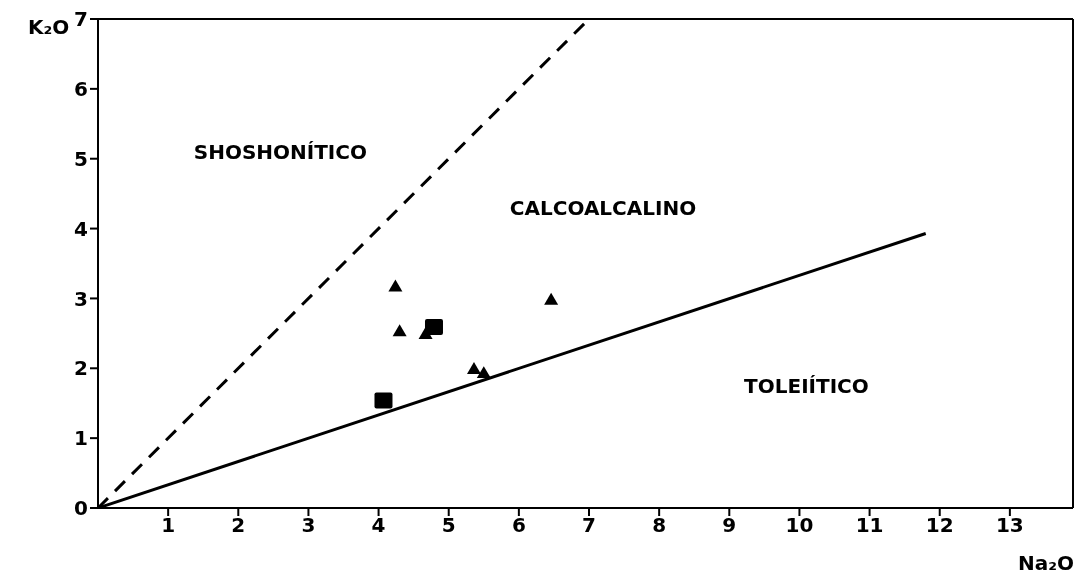  Describe the element at coordinates (869, 525) in the screenshot. I see `x-tick-label: 11` at that location.